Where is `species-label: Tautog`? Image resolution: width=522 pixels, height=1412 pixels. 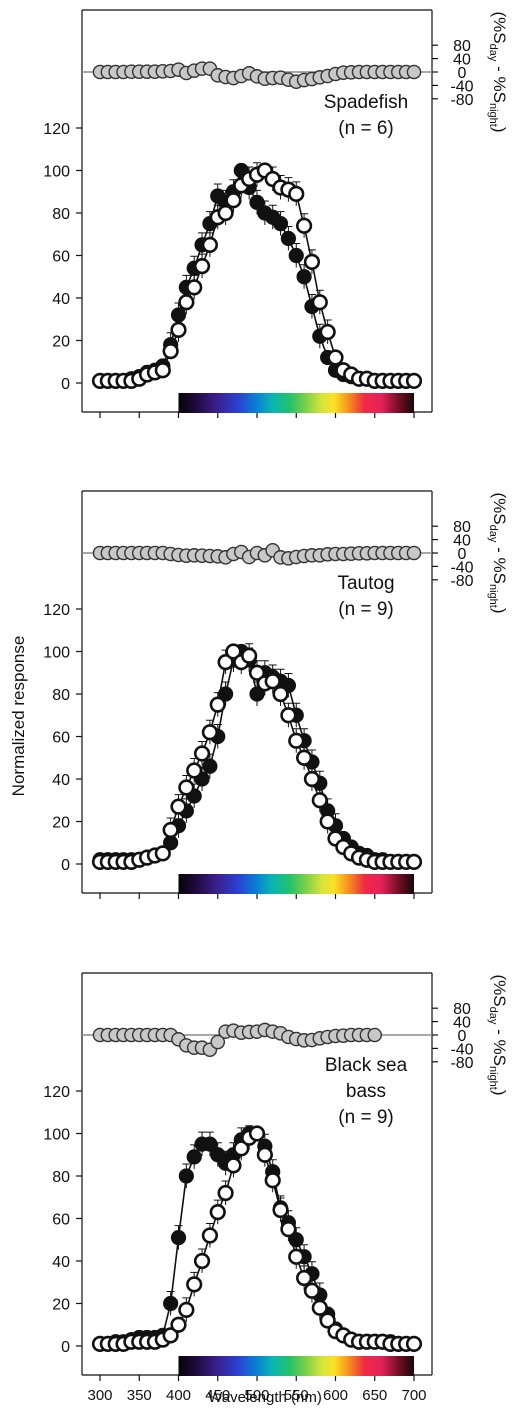
species-label: Tautog is located at coordinates (365, 583).